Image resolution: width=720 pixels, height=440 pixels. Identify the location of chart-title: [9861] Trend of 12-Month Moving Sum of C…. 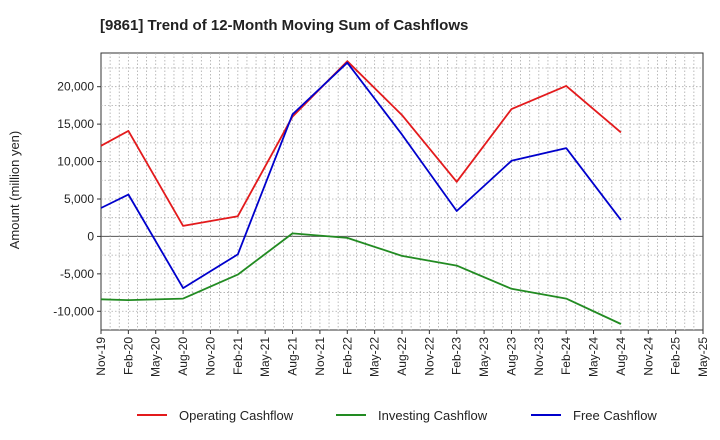
(284, 25).